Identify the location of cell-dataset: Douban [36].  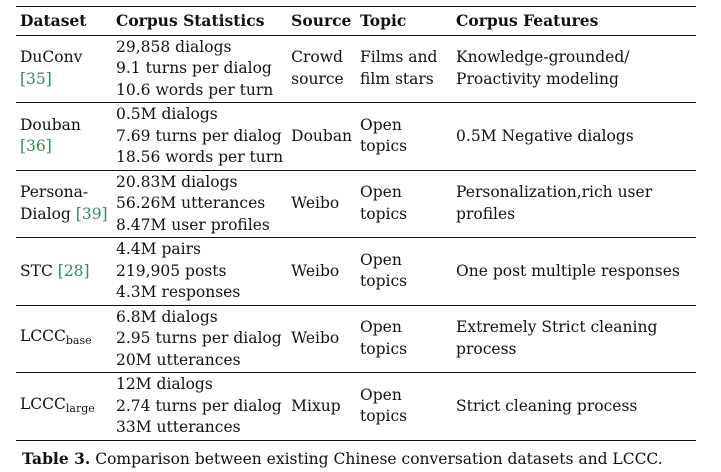
(64, 136).